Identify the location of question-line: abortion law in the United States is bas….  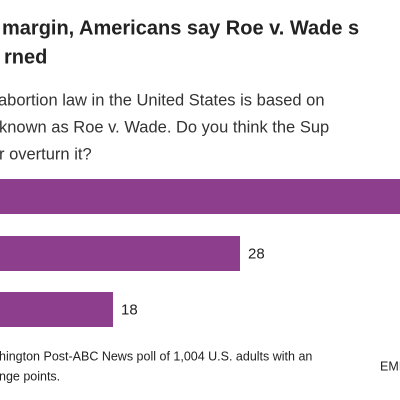
(162, 100).